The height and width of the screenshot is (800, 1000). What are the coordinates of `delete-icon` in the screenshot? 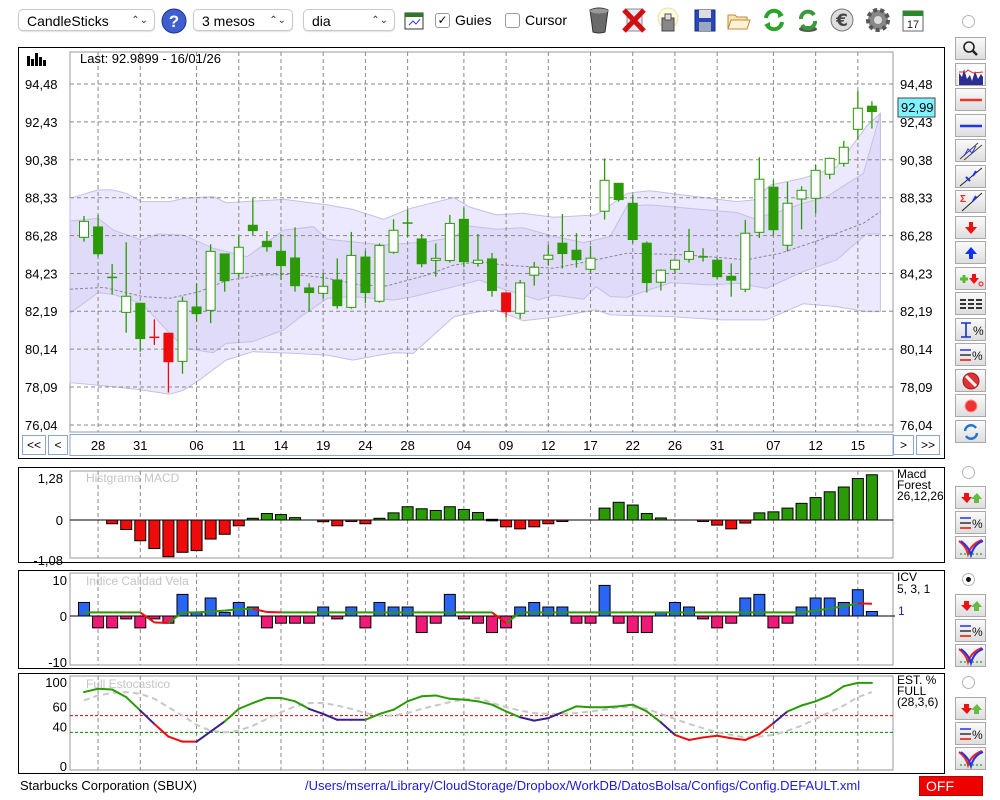 It's located at (634, 20).